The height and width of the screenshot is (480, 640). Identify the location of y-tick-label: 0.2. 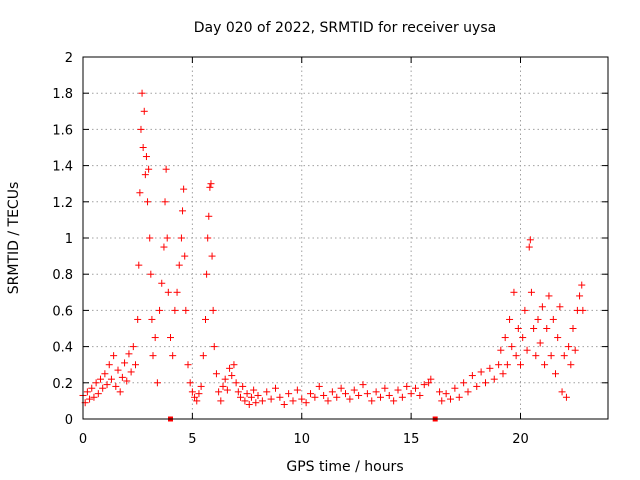
(62, 384).